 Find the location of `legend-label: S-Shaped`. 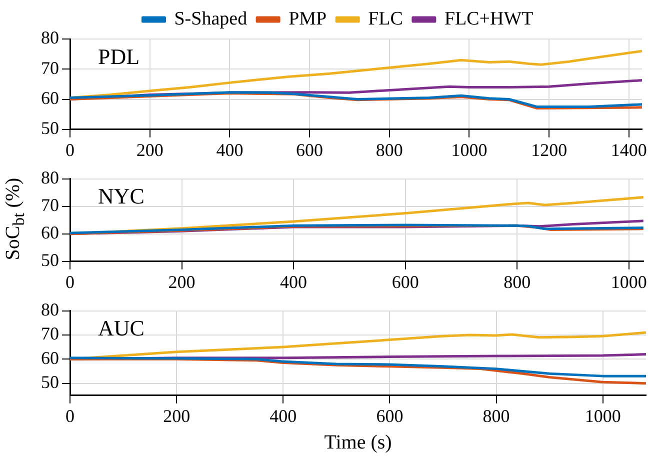

legend-label: S-Shaped is located at coordinates (211, 19).